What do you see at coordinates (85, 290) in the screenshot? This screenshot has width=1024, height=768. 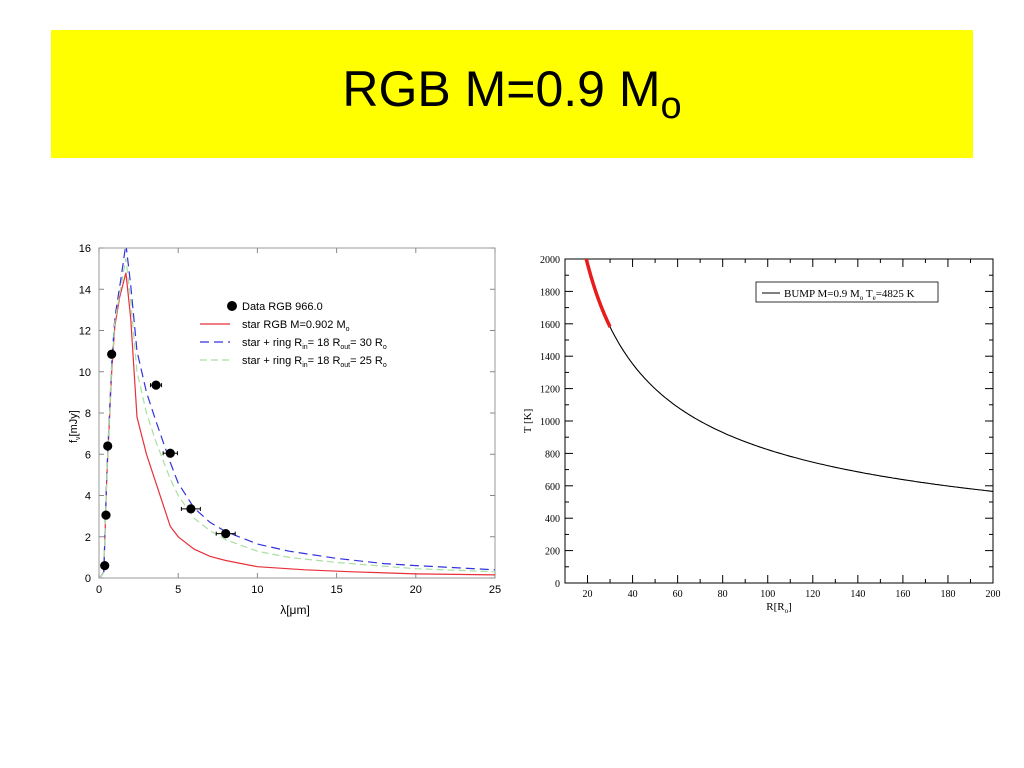 I see `sed-y-tick-label: 14` at bounding box center [85, 290].